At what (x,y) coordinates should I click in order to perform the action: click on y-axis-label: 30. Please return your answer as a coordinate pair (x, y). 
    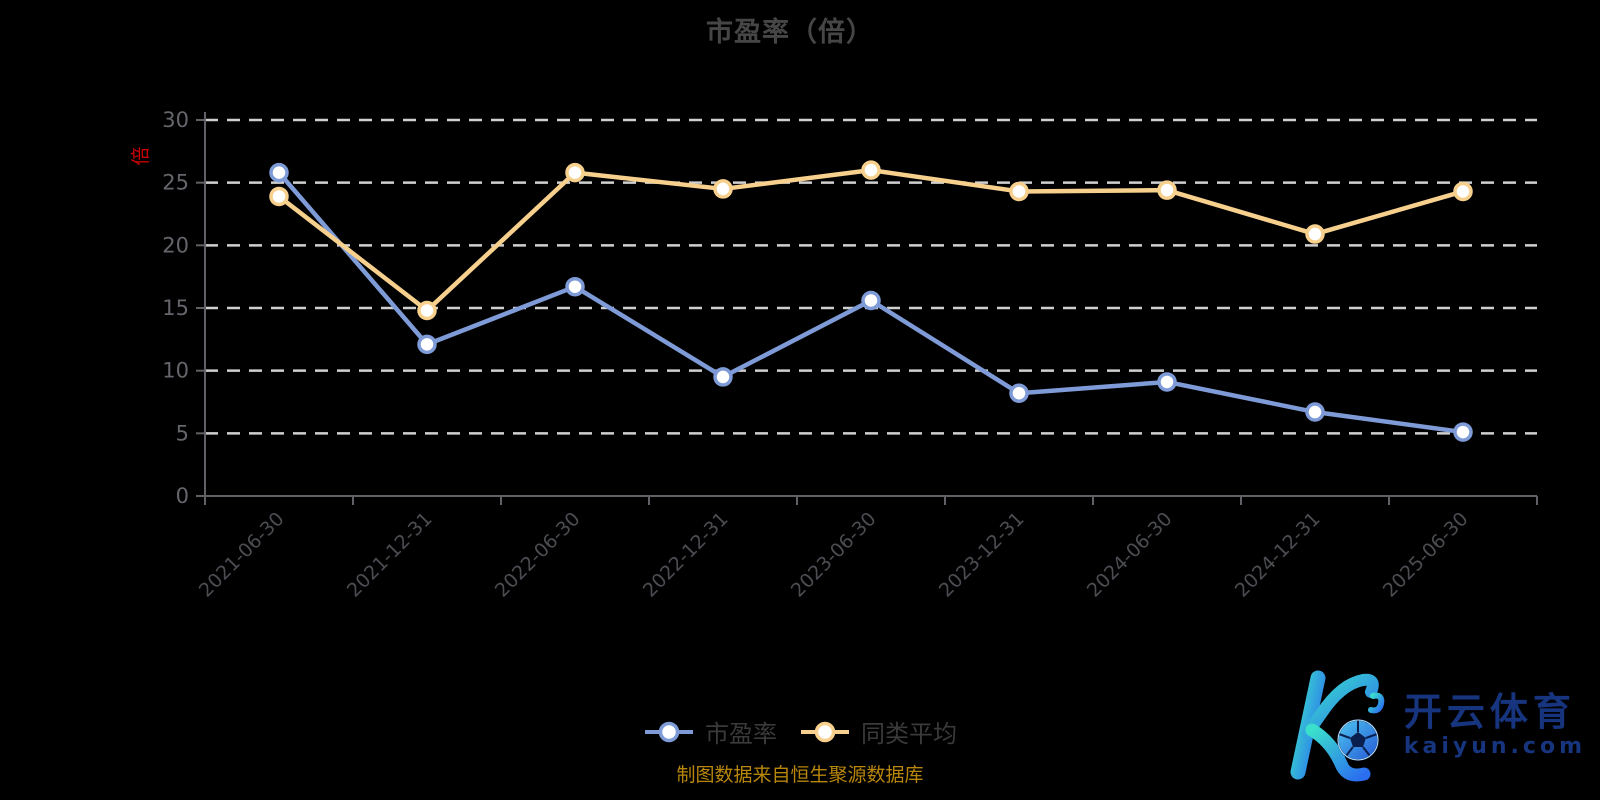
    Looking at the image, I should click on (175, 120).